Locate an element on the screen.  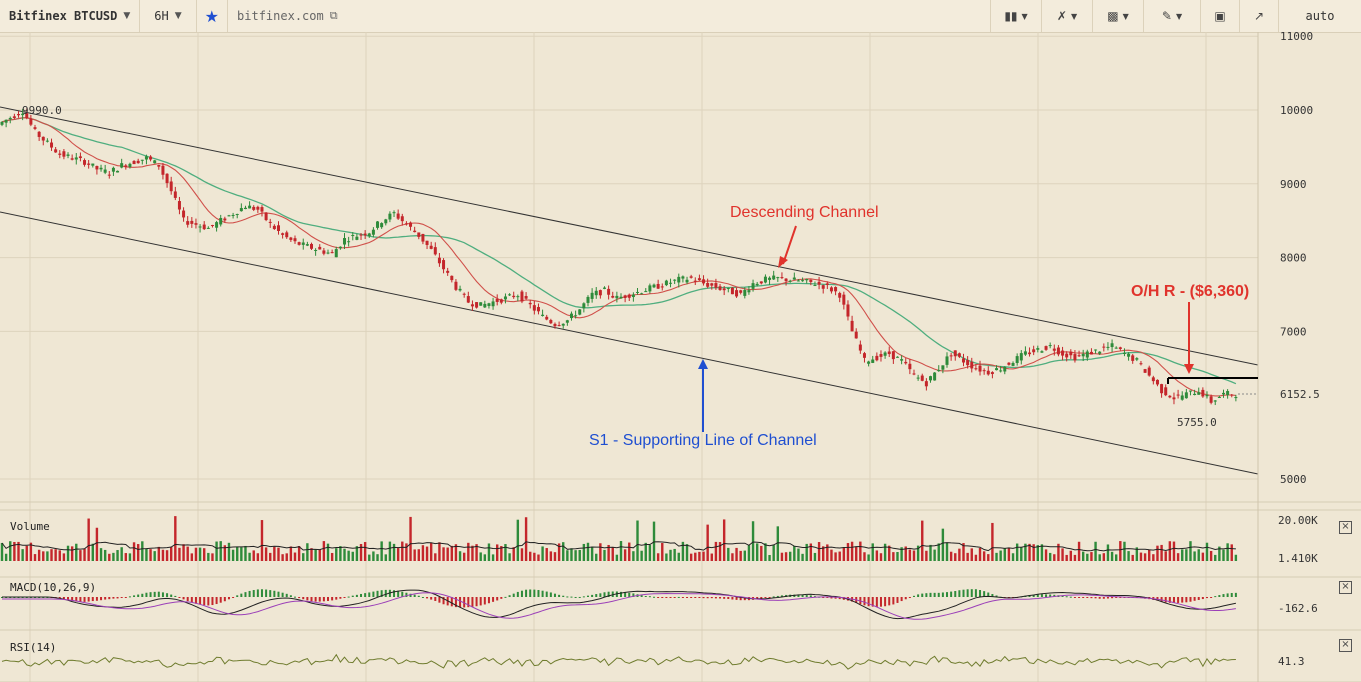
symbol-label: Bitfinex BTCUSD is located at coordinates (63, 16).